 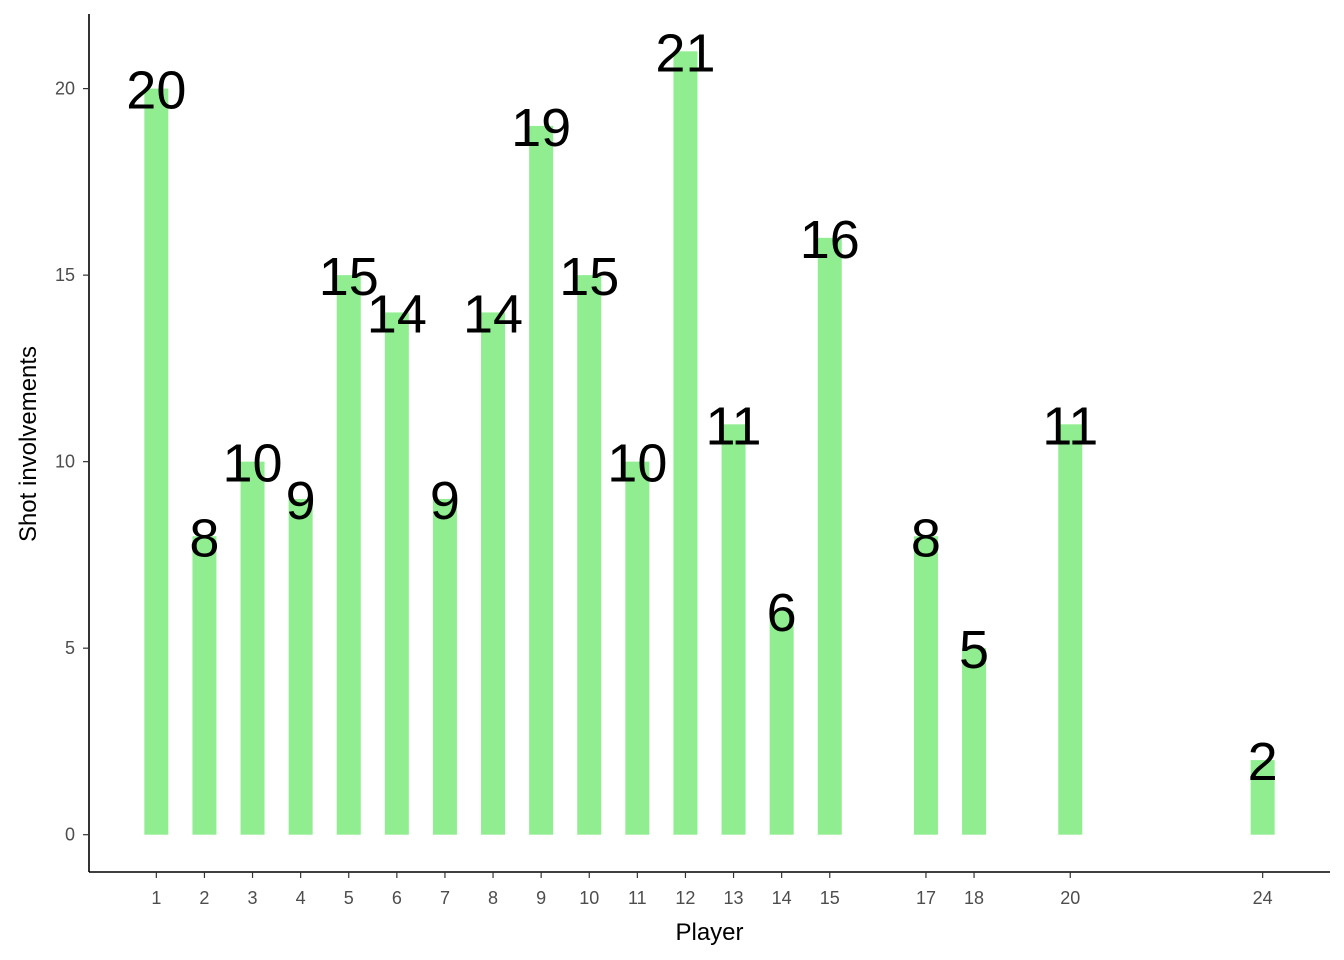 What do you see at coordinates (637, 898) in the screenshot?
I see `x-tick-label: 11` at bounding box center [637, 898].